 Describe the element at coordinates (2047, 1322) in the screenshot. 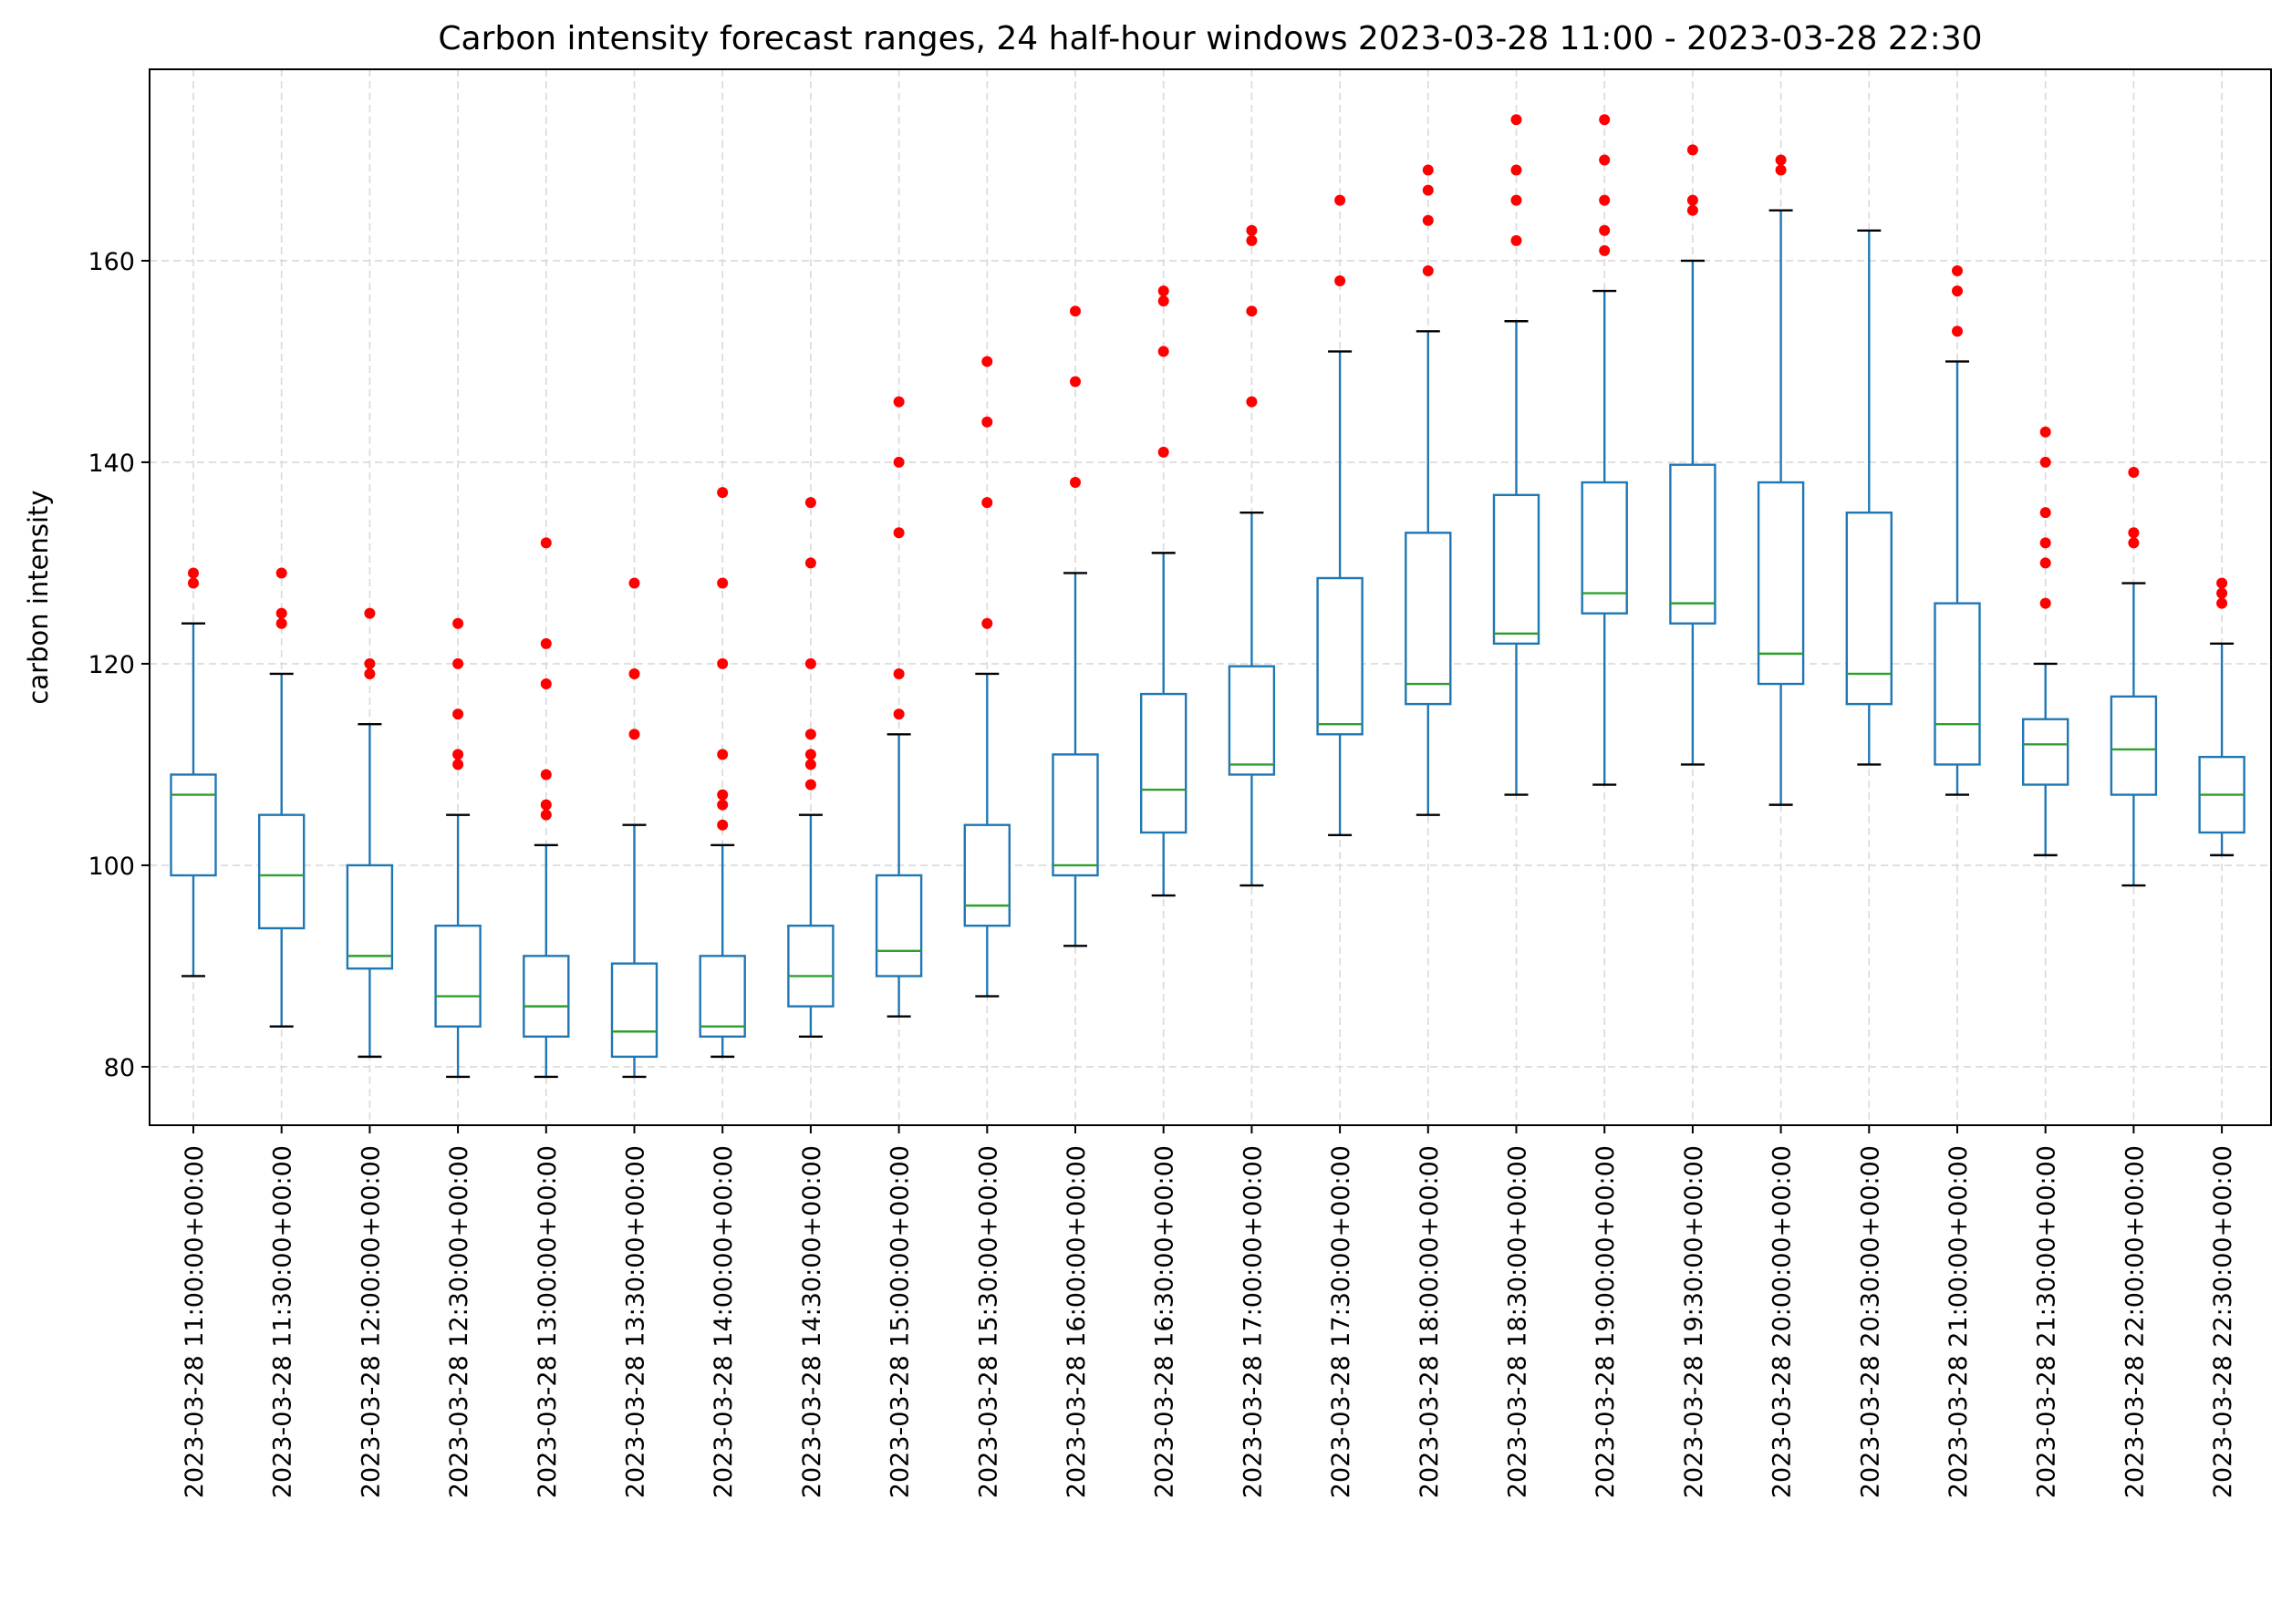

I see `x-tick-label: 2023-03-28 21:30:00+00:00` at that location.